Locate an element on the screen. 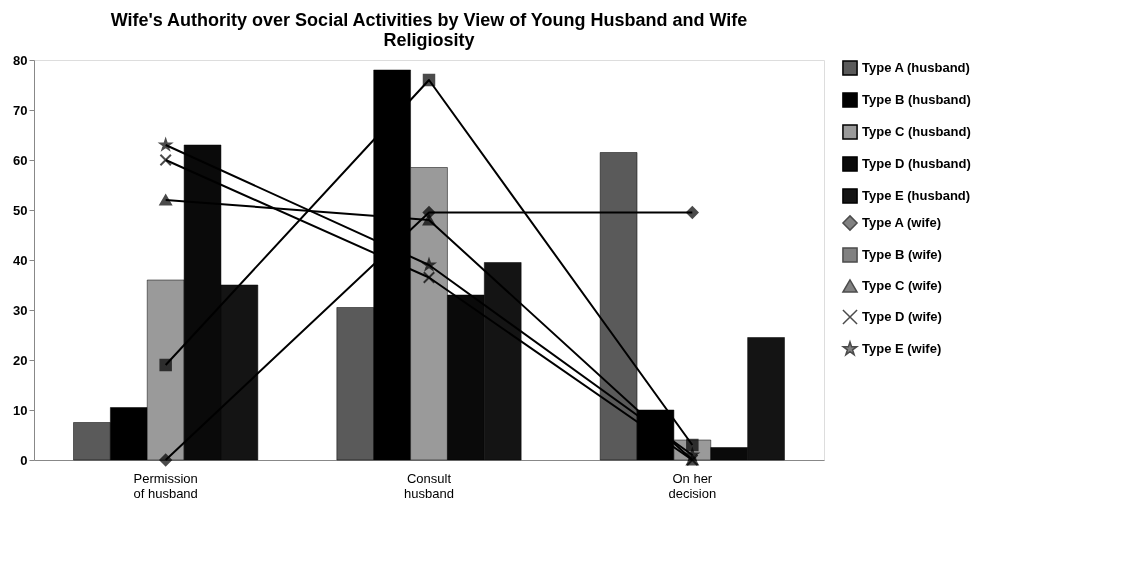  y-tick-label: 80 is located at coordinates (20, 60).